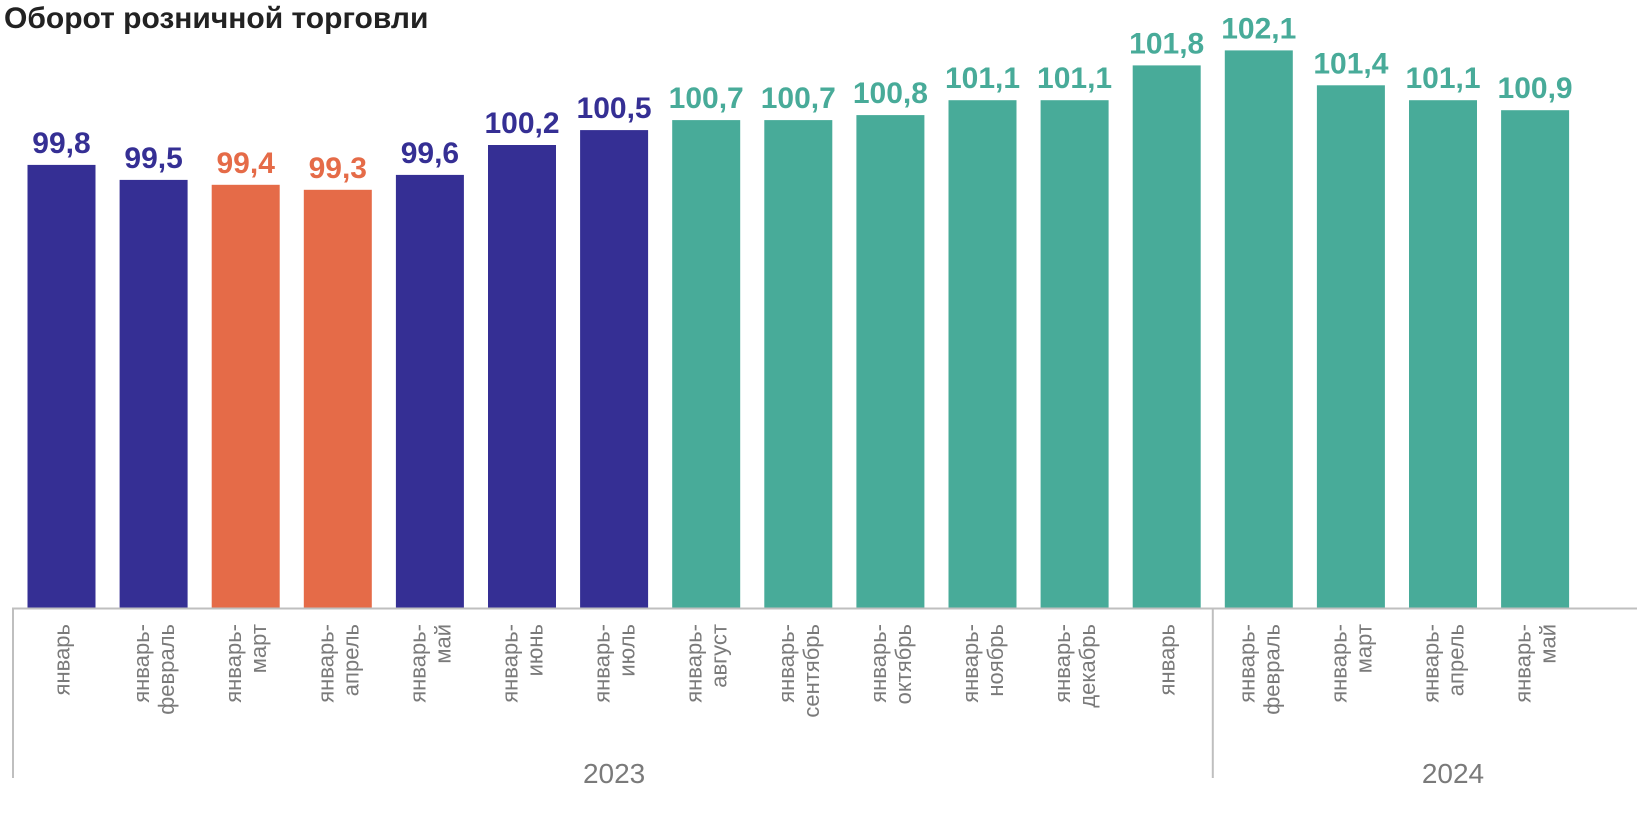 This screenshot has height=820, width=1637. I want to click on x-tick-text-5: январь-июнь, so click(523, 663).